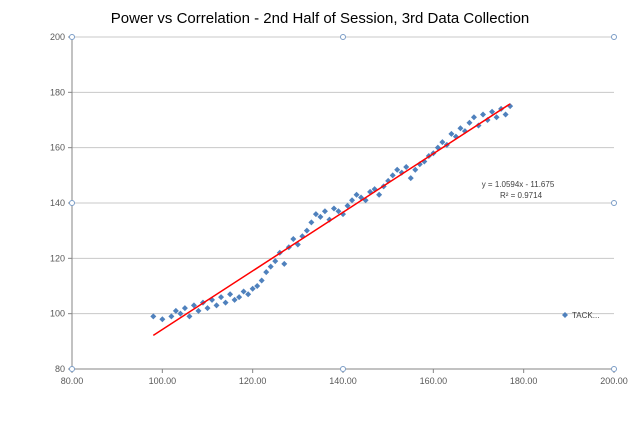 The width and height of the screenshot is (640, 421). I want to click on x-tick-label: 140.00, so click(343, 381).